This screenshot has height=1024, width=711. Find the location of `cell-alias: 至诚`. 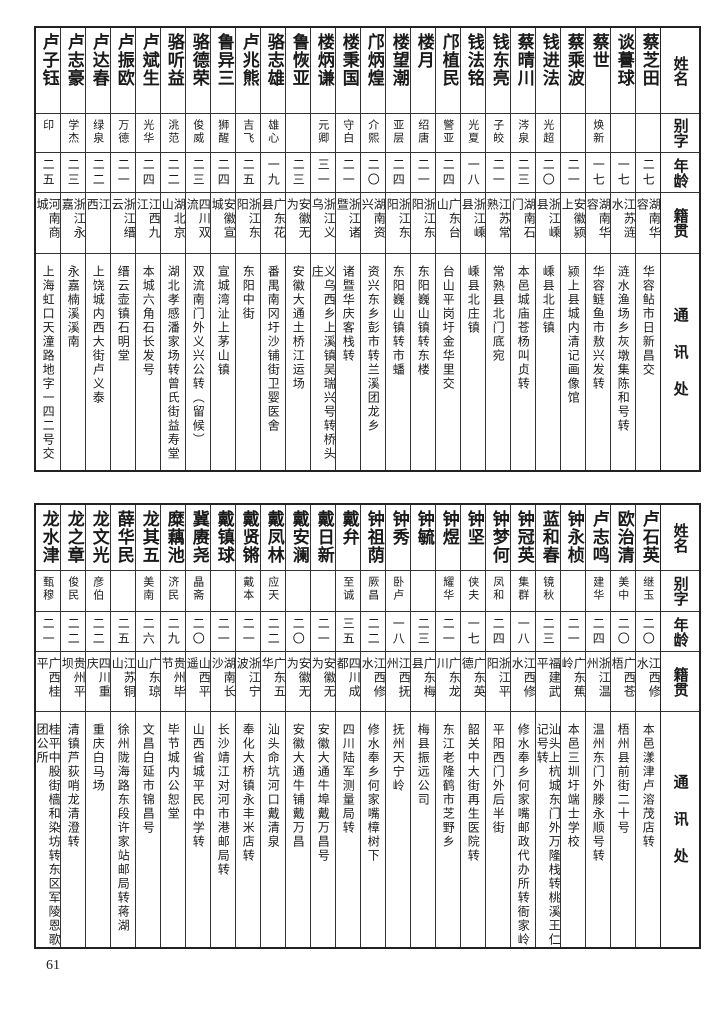

cell-alias: 至诚 is located at coordinates (348, 591).